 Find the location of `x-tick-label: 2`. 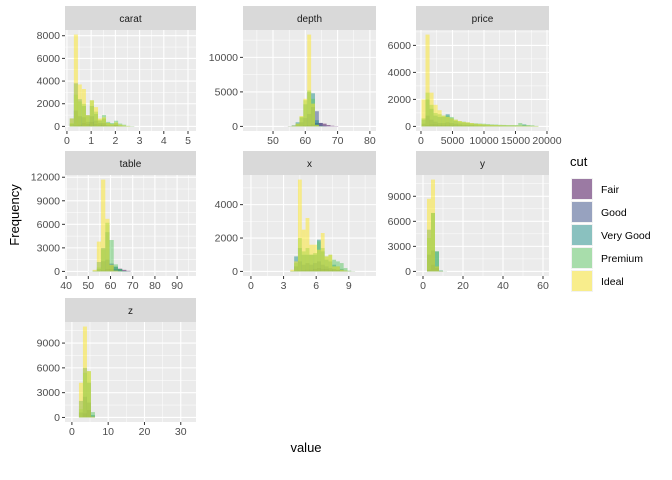

x-tick-label: 2 is located at coordinates (115, 141).